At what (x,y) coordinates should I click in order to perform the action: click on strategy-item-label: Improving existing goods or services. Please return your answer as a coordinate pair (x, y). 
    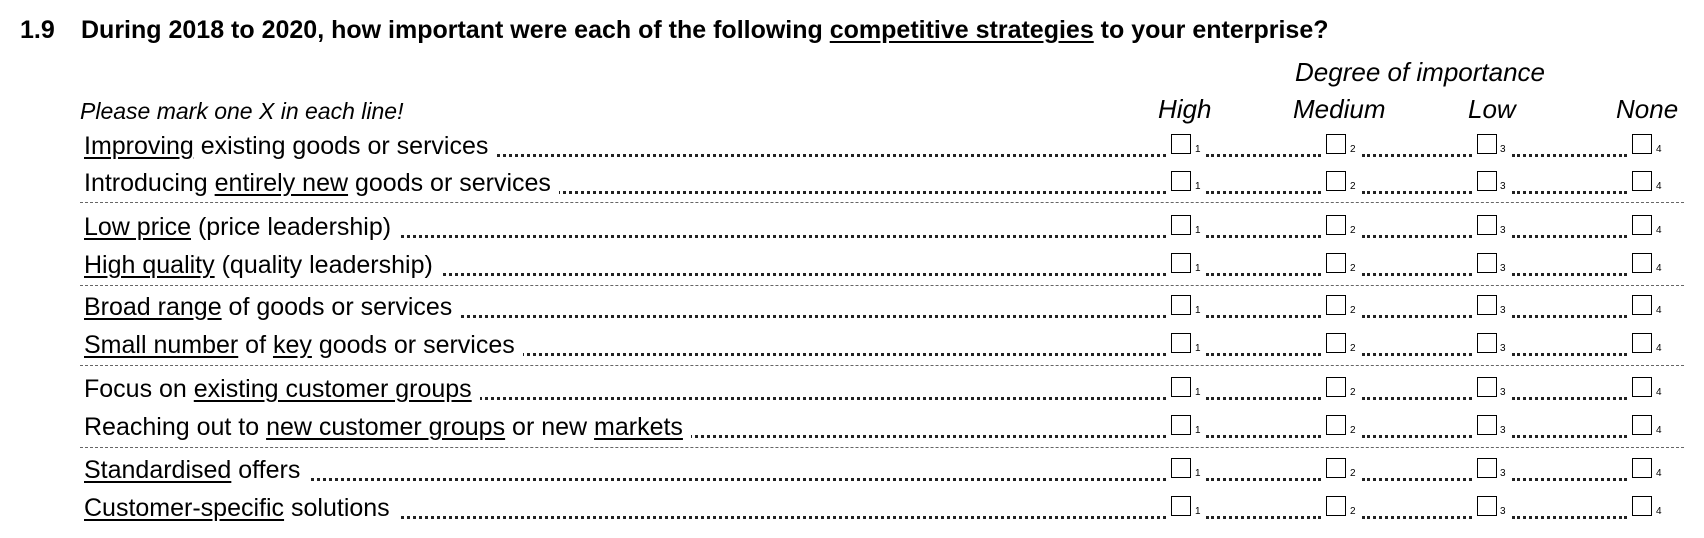
    Looking at the image, I should click on (290, 146).